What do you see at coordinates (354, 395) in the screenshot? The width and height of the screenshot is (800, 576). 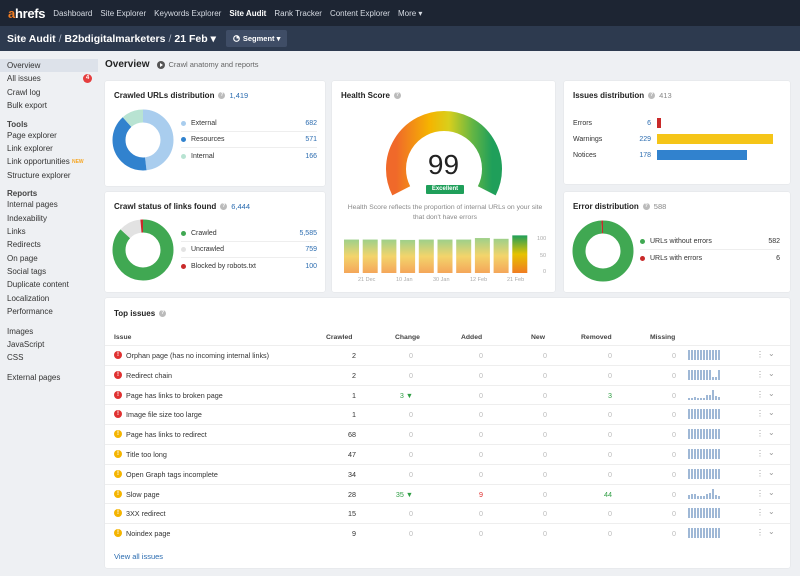 I see `crawled-value: 1` at bounding box center [354, 395].